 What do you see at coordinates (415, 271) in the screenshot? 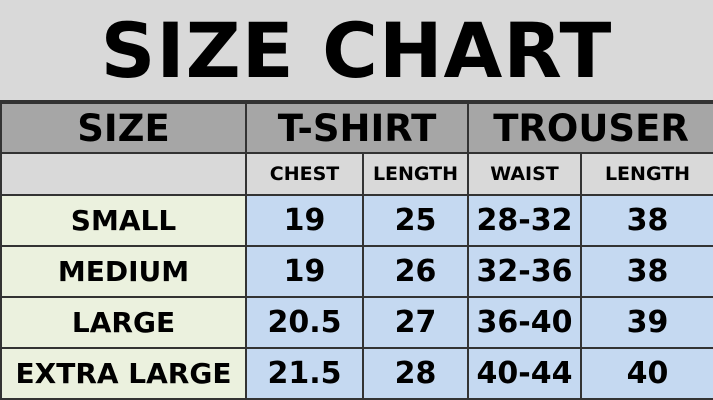
I see `cell: 26` at bounding box center [415, 271].